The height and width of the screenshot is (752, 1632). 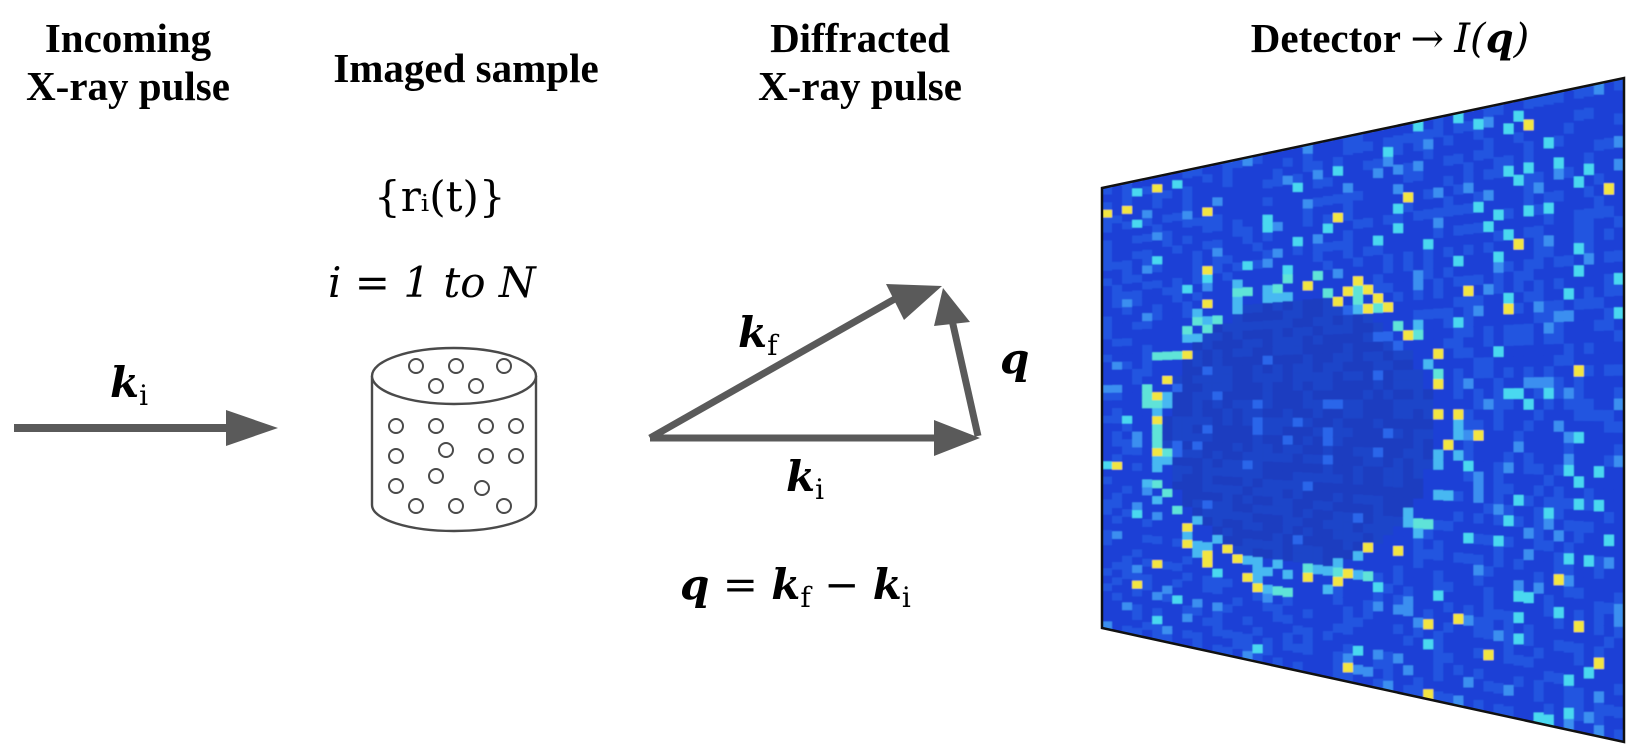 What do you see at coordinates (906, 597) in the screenshot?
I see `subscript-i: i` at bounding box center [906, 597].